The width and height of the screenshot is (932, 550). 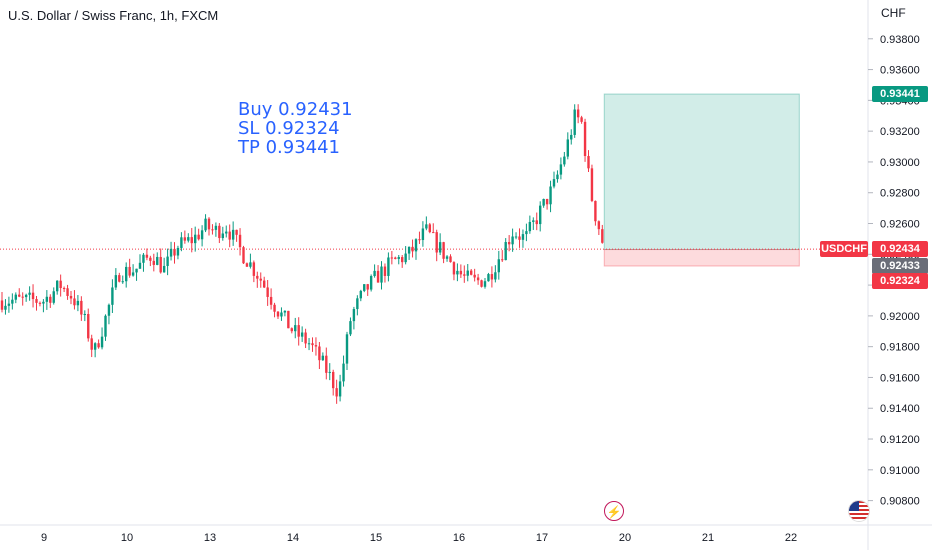 What do you see at coordinates (900, 348) in the screenshot?
I see `y-tick-label: 0.91800` at bounding box center [900, 348].